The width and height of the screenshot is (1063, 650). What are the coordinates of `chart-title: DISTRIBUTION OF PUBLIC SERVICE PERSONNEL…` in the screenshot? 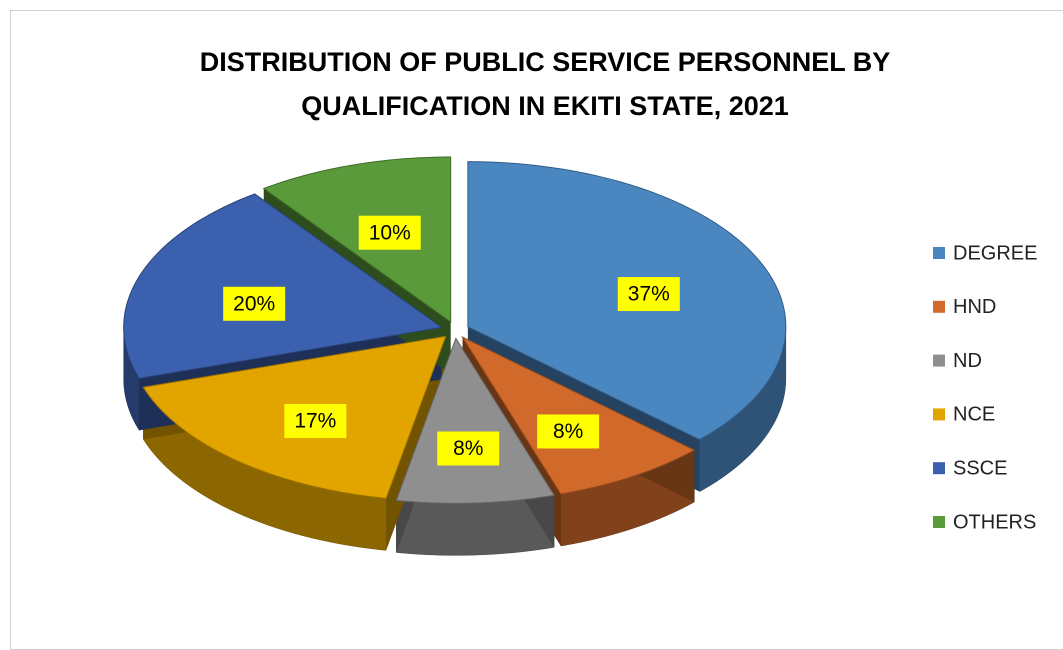 It's located at (545, 84).